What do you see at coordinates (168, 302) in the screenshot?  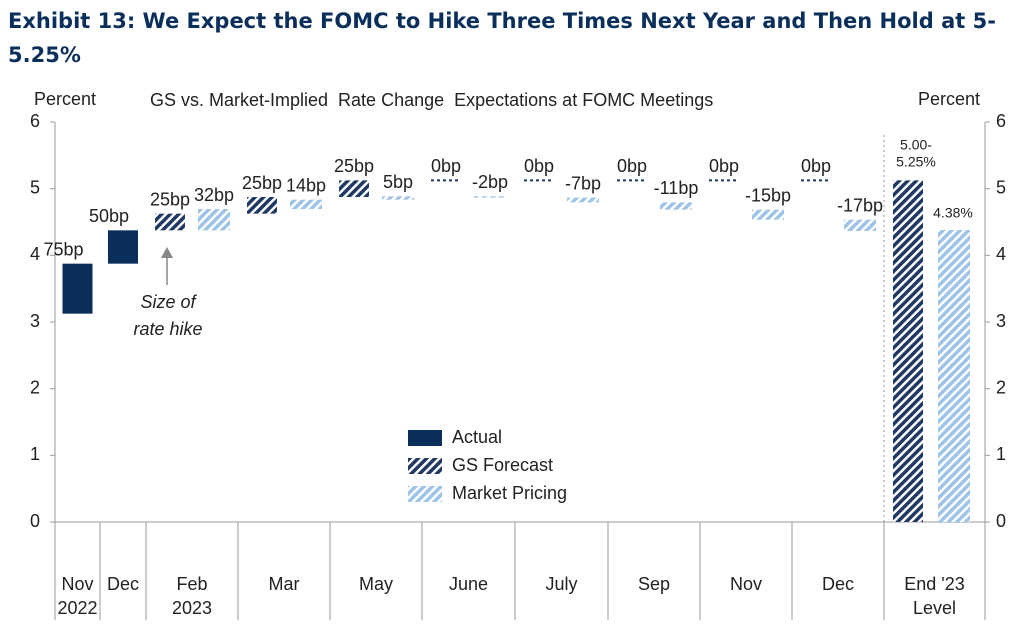 I see `annotation: Size of` at bounding box center [168, 302].